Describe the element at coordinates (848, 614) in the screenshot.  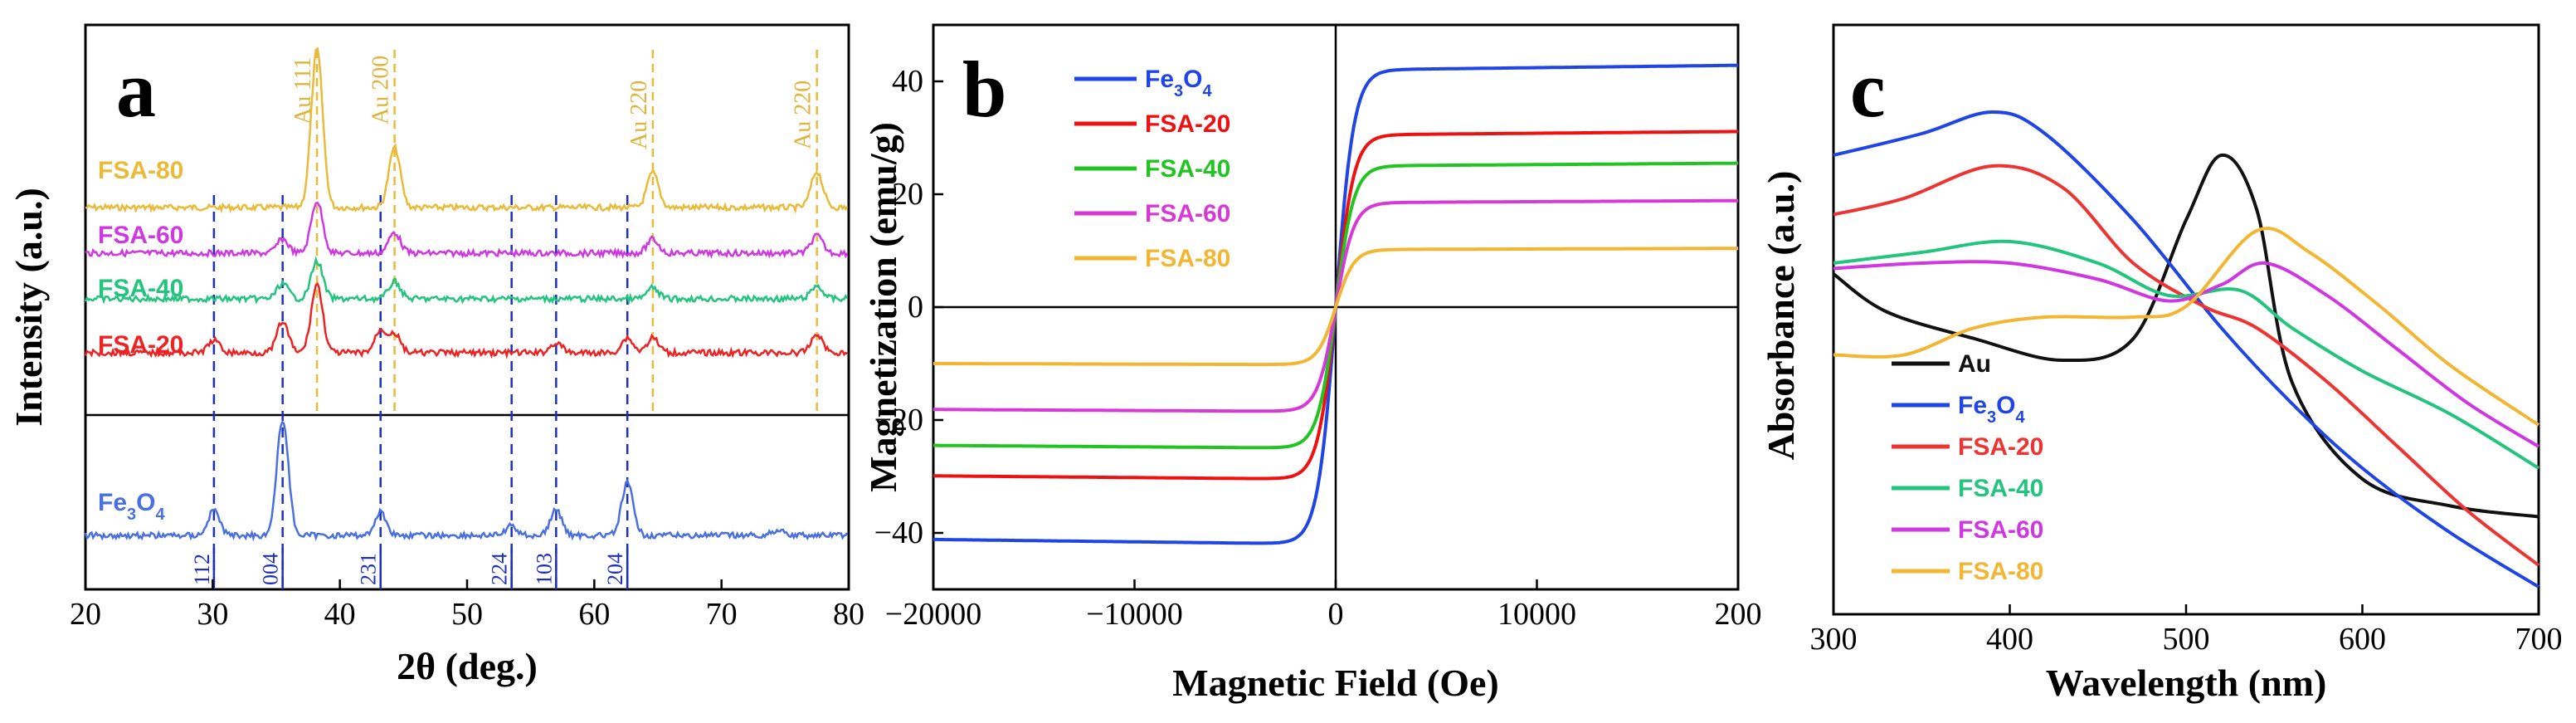
I see `panel-a-xtick-label: 80` at that location.